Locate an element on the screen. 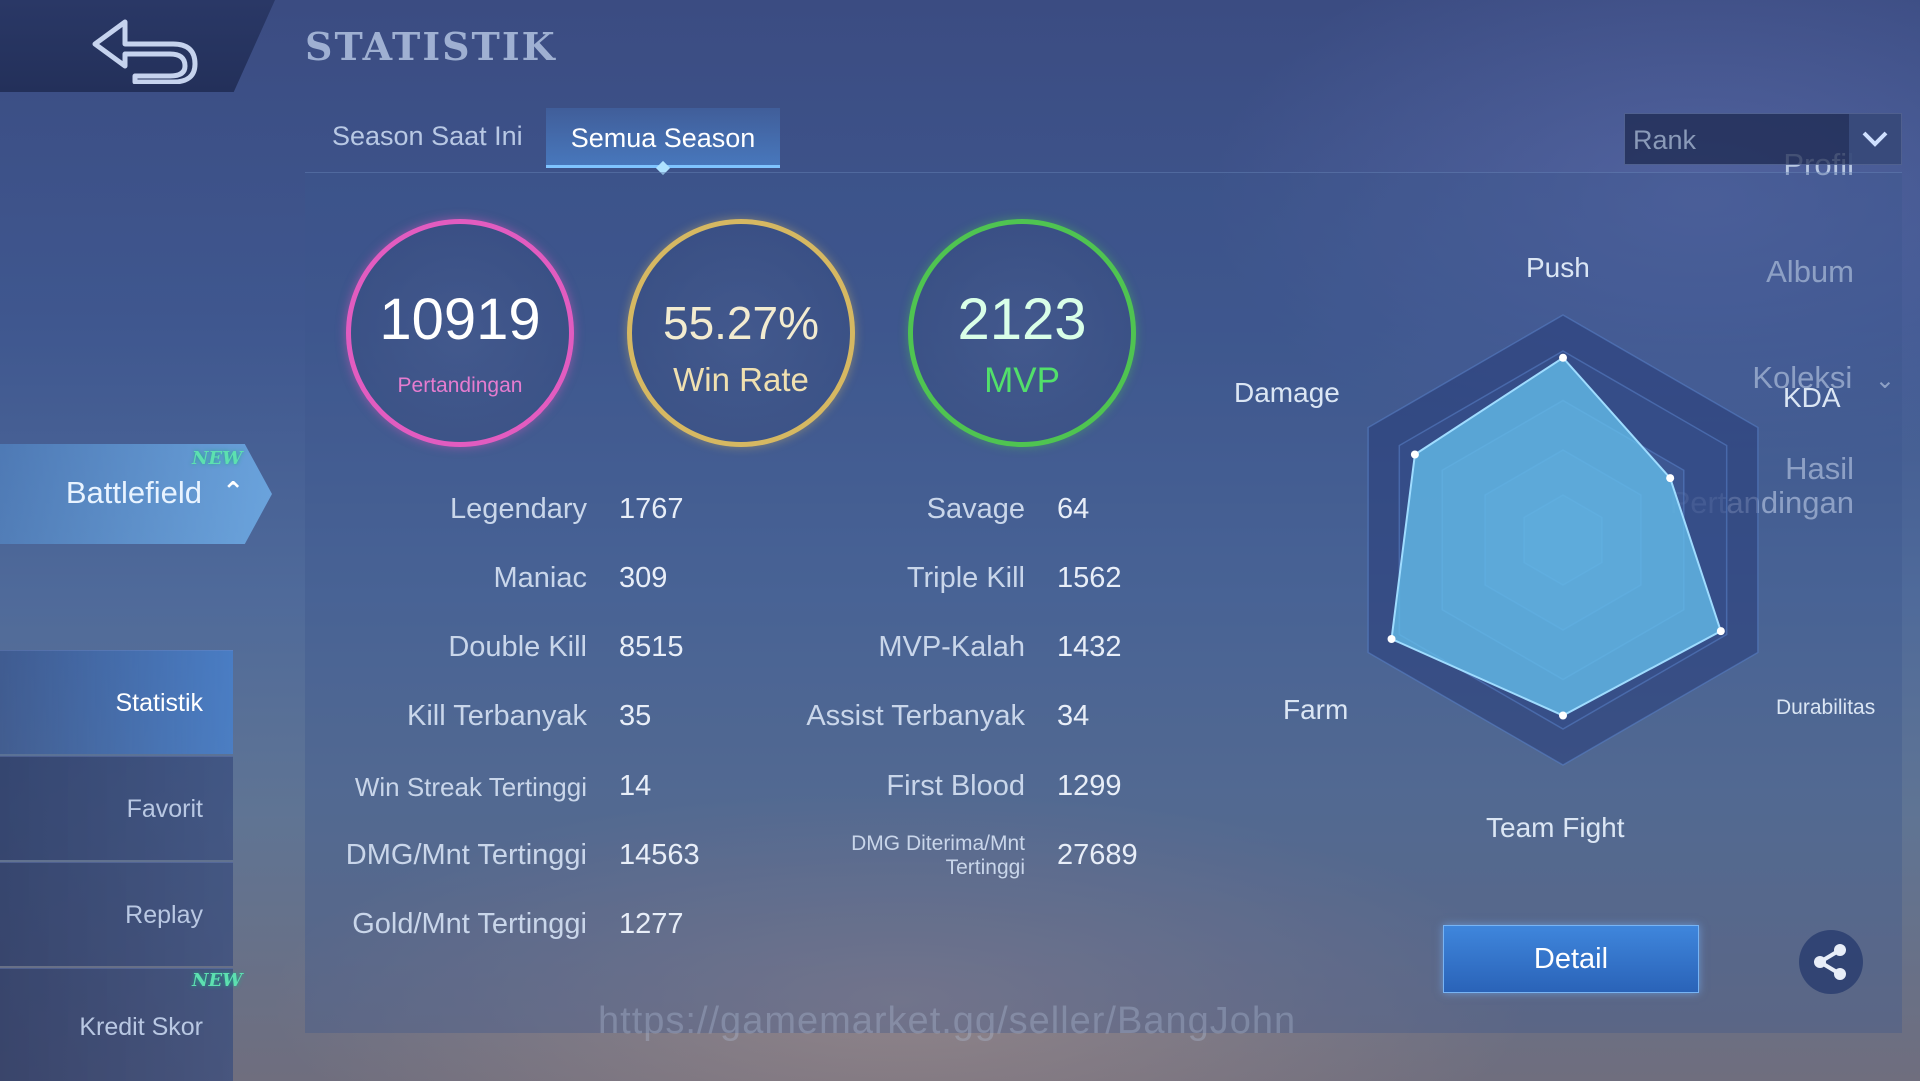 The image size is (1920, 1081). tab-semua-season: Semua Season is located at coordinates (663, 142).